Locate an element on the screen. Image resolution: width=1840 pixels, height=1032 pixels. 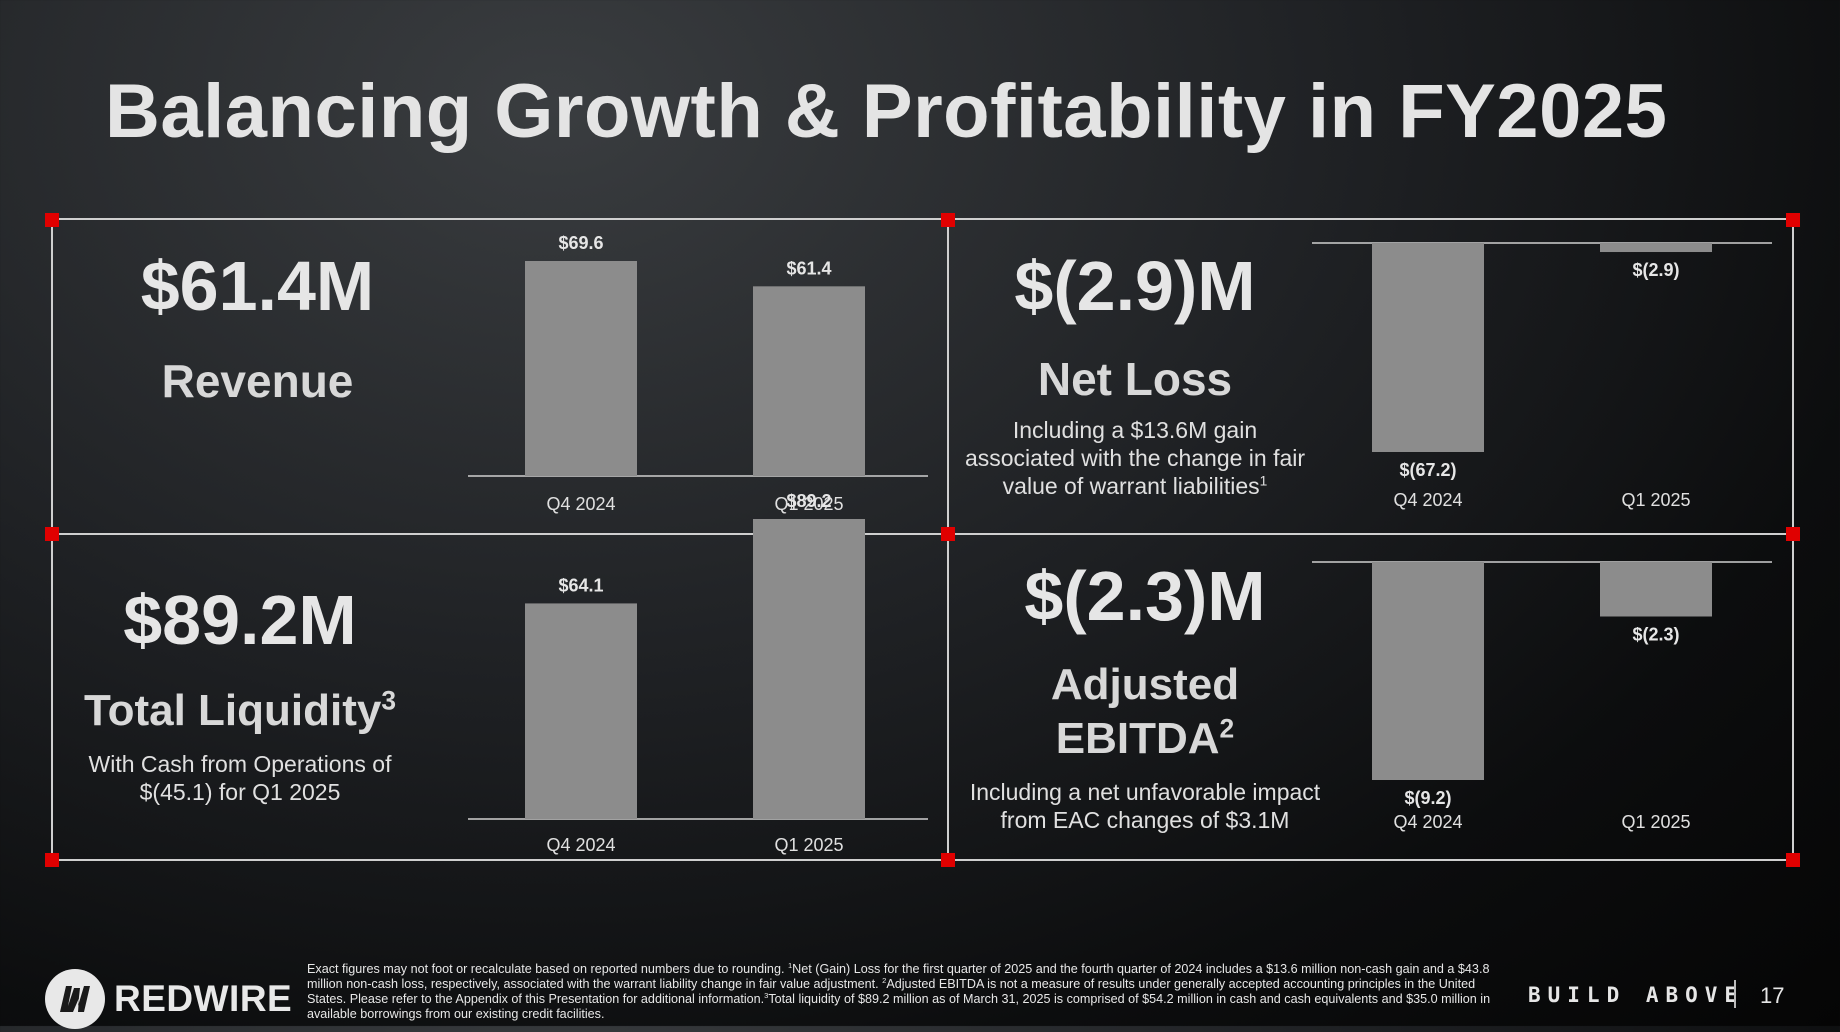
tagline: BUILD ABOVE is located at coordinates (1636, 995).